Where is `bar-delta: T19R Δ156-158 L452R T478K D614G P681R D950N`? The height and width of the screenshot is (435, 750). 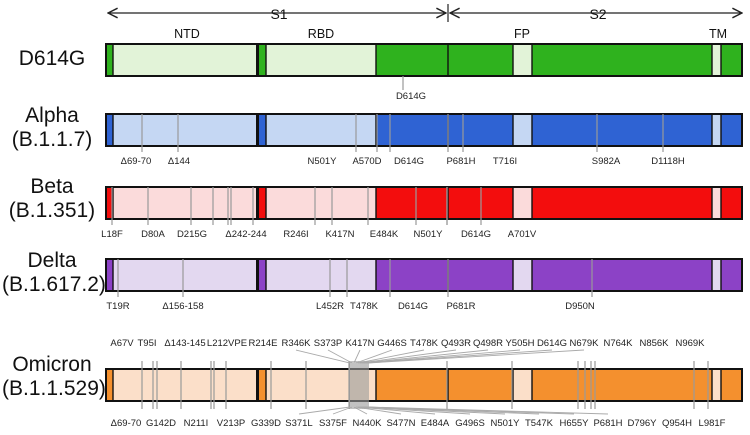 bar-delta: T19R Δ156-158 L452R T478K D614G P681R D950N is located at coordinates (424, 285).